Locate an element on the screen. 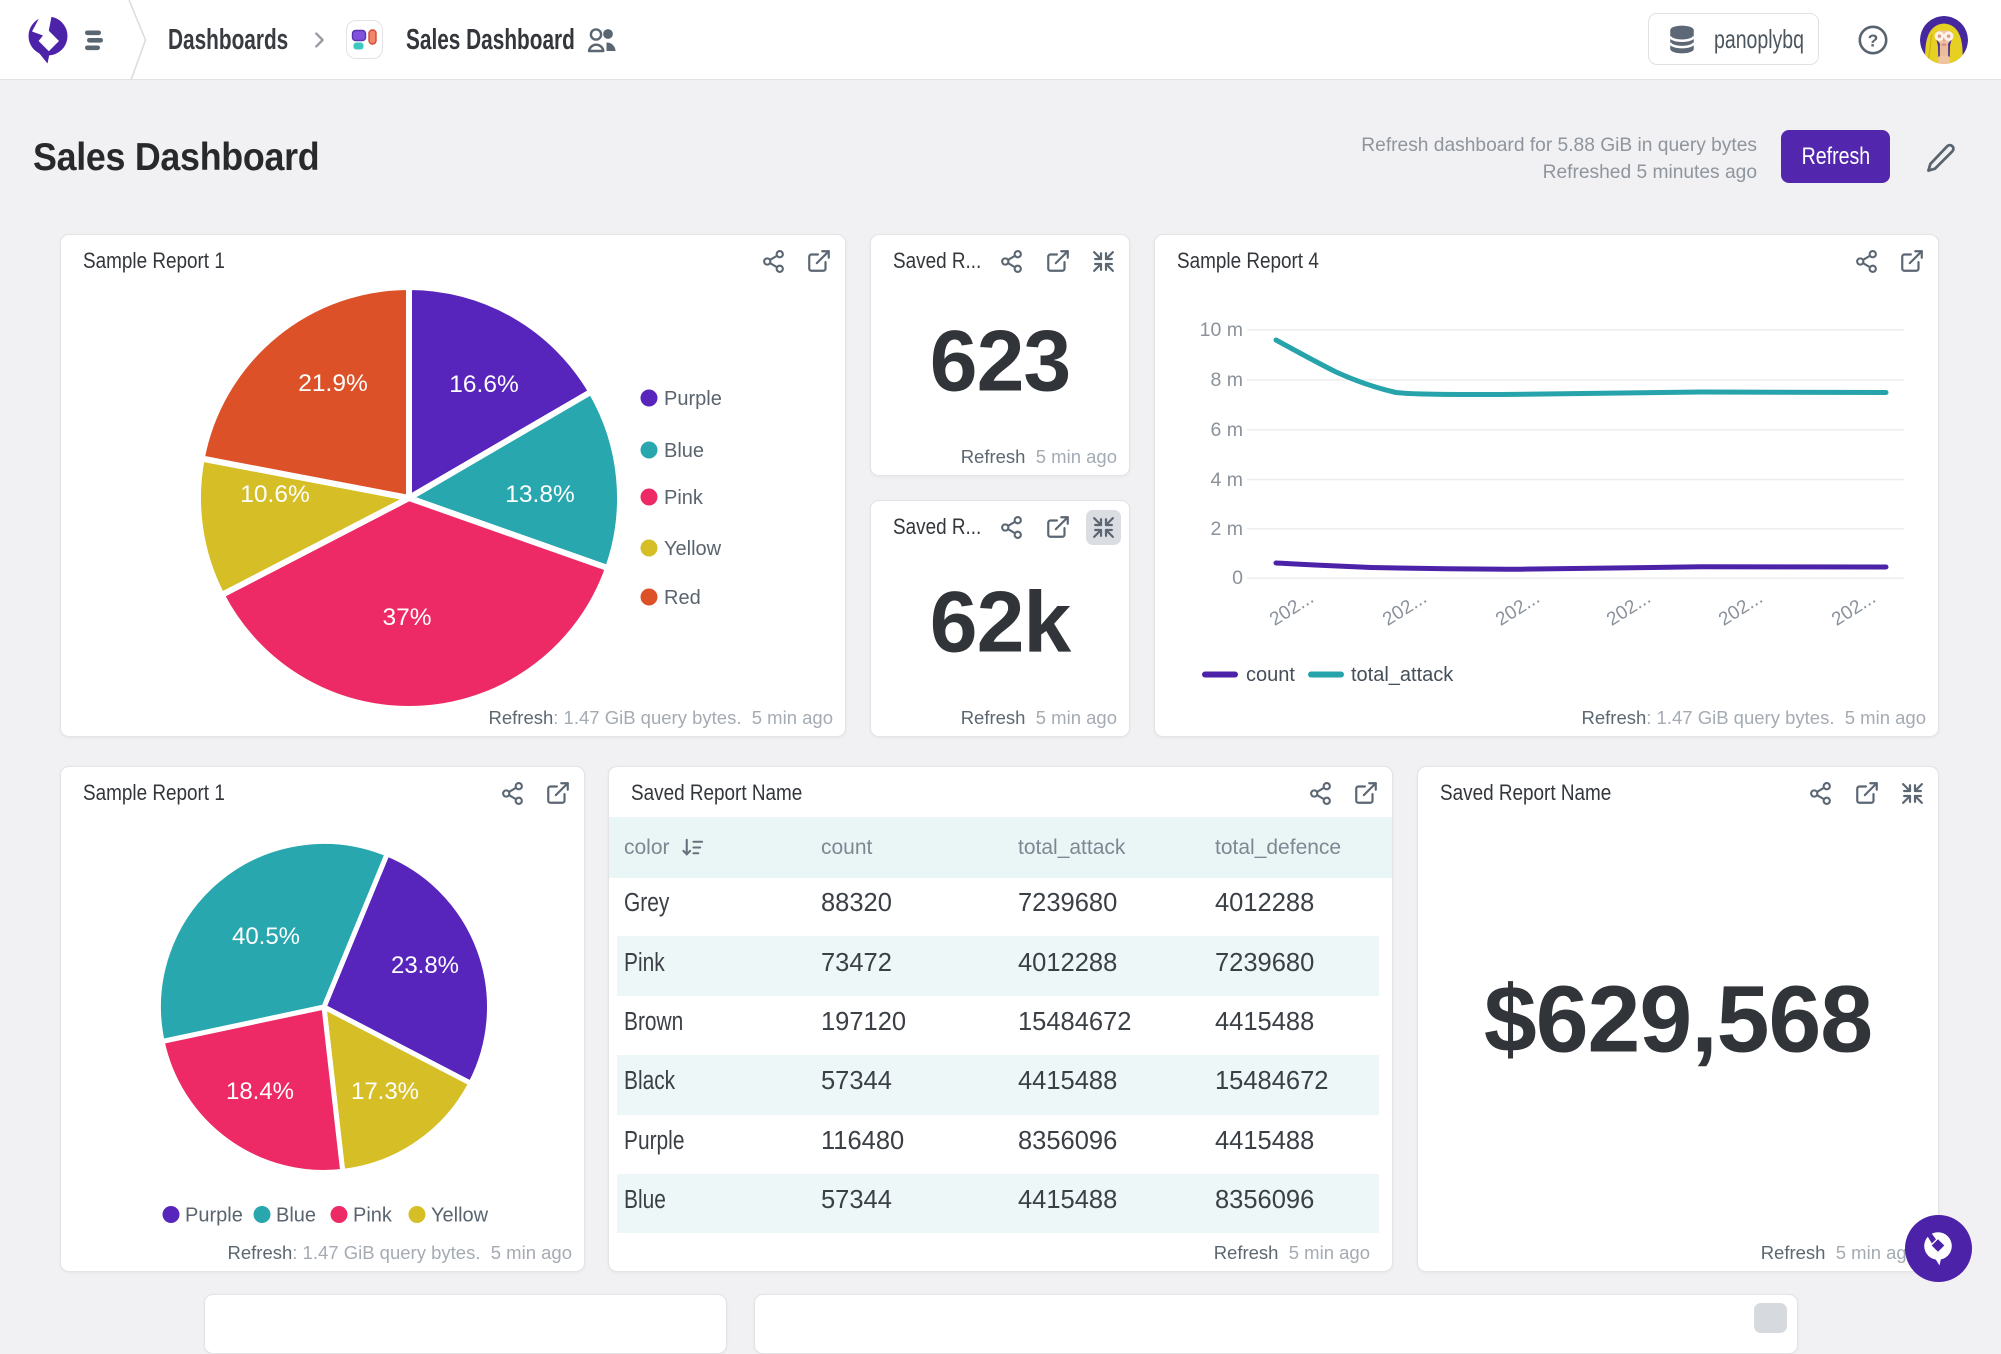 This screenshot has width=2001, height=1354. svg-text: 21.9% is located at coordinates (332, 383).